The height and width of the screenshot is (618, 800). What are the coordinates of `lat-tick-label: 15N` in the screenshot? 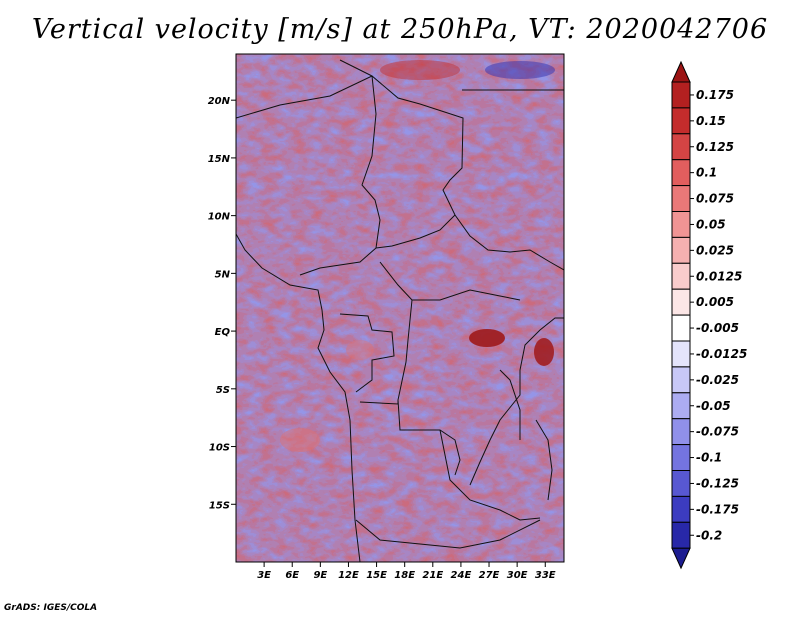 It's located at (219, 159).